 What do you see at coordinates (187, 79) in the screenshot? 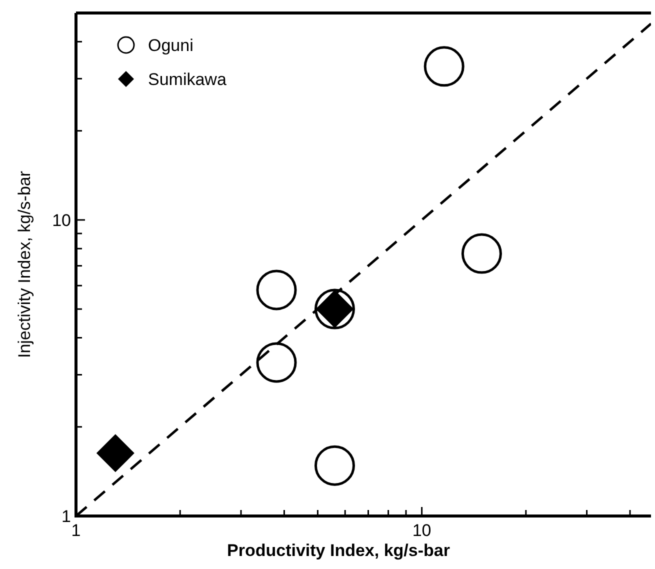
I see `legend-label: Sumikawa` at bounding box center [187, 79].